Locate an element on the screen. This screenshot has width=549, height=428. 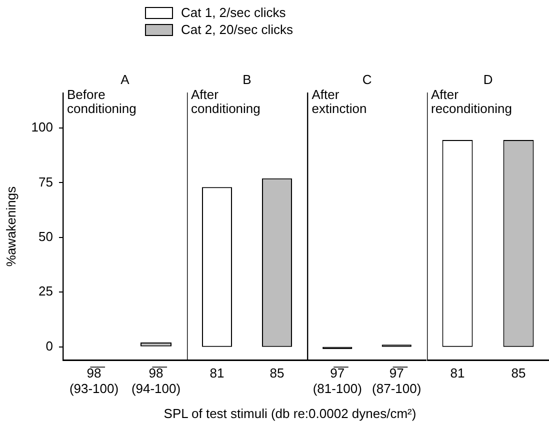
chart-subtitle: After extinction is located at coordinates (339, 101).